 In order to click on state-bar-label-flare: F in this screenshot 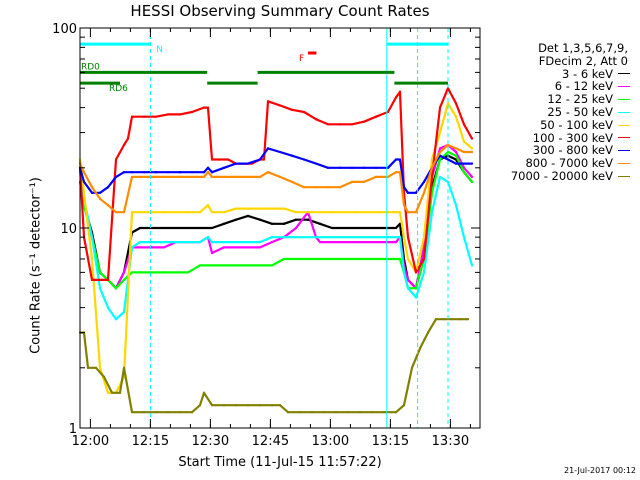, I will do `click(301, 59)`.